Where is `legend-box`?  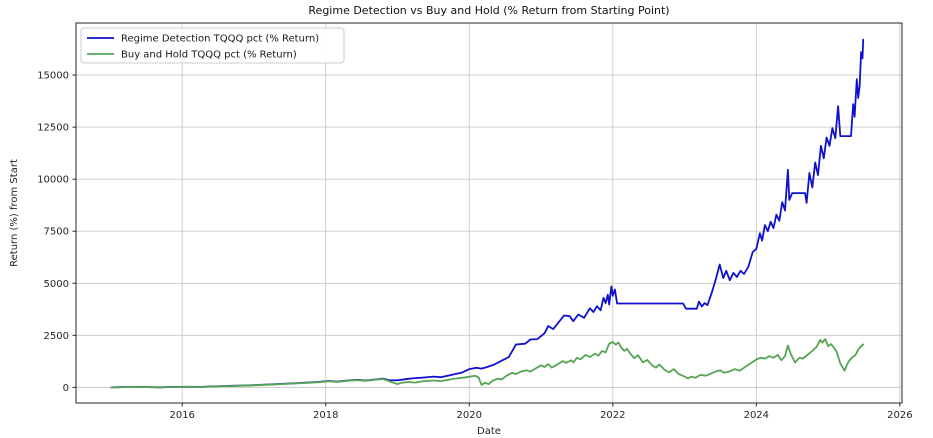
legend-box is located at coordinates (212, 45).